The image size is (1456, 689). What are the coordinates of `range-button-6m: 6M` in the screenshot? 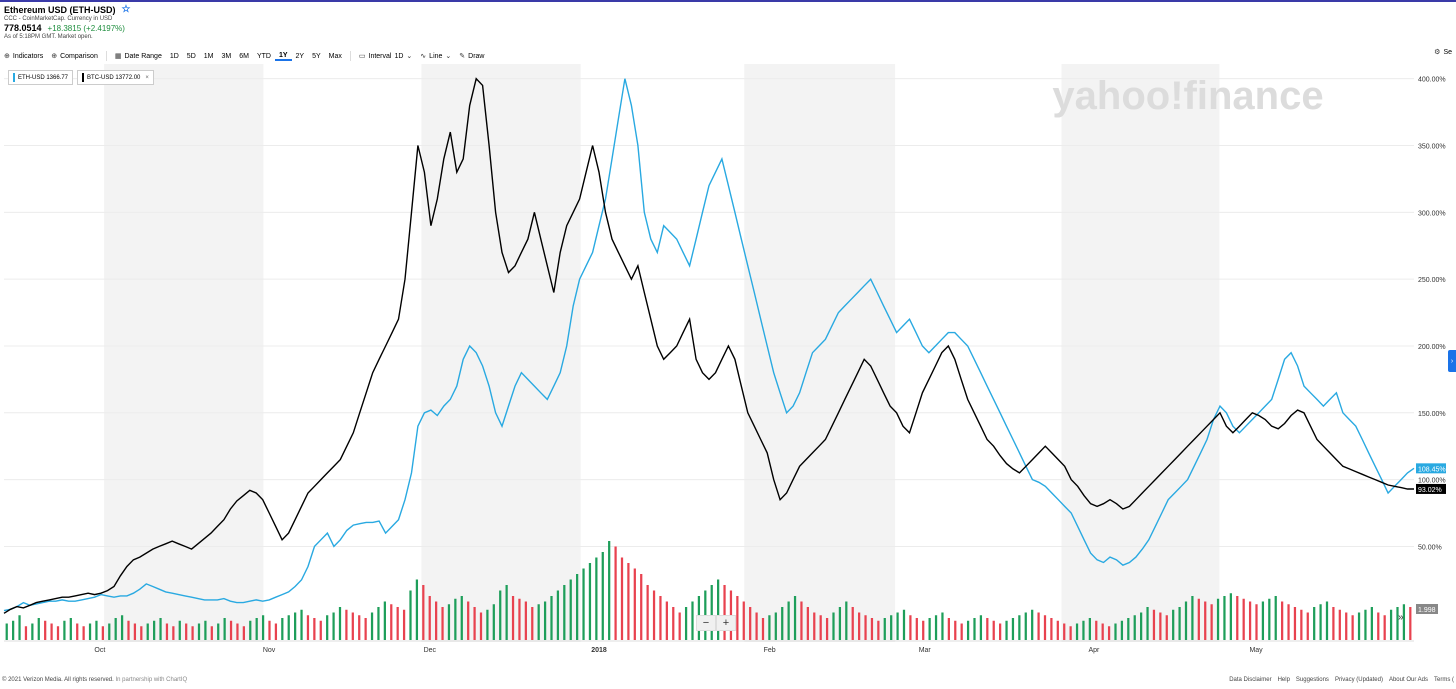 It's located at (244, 56).